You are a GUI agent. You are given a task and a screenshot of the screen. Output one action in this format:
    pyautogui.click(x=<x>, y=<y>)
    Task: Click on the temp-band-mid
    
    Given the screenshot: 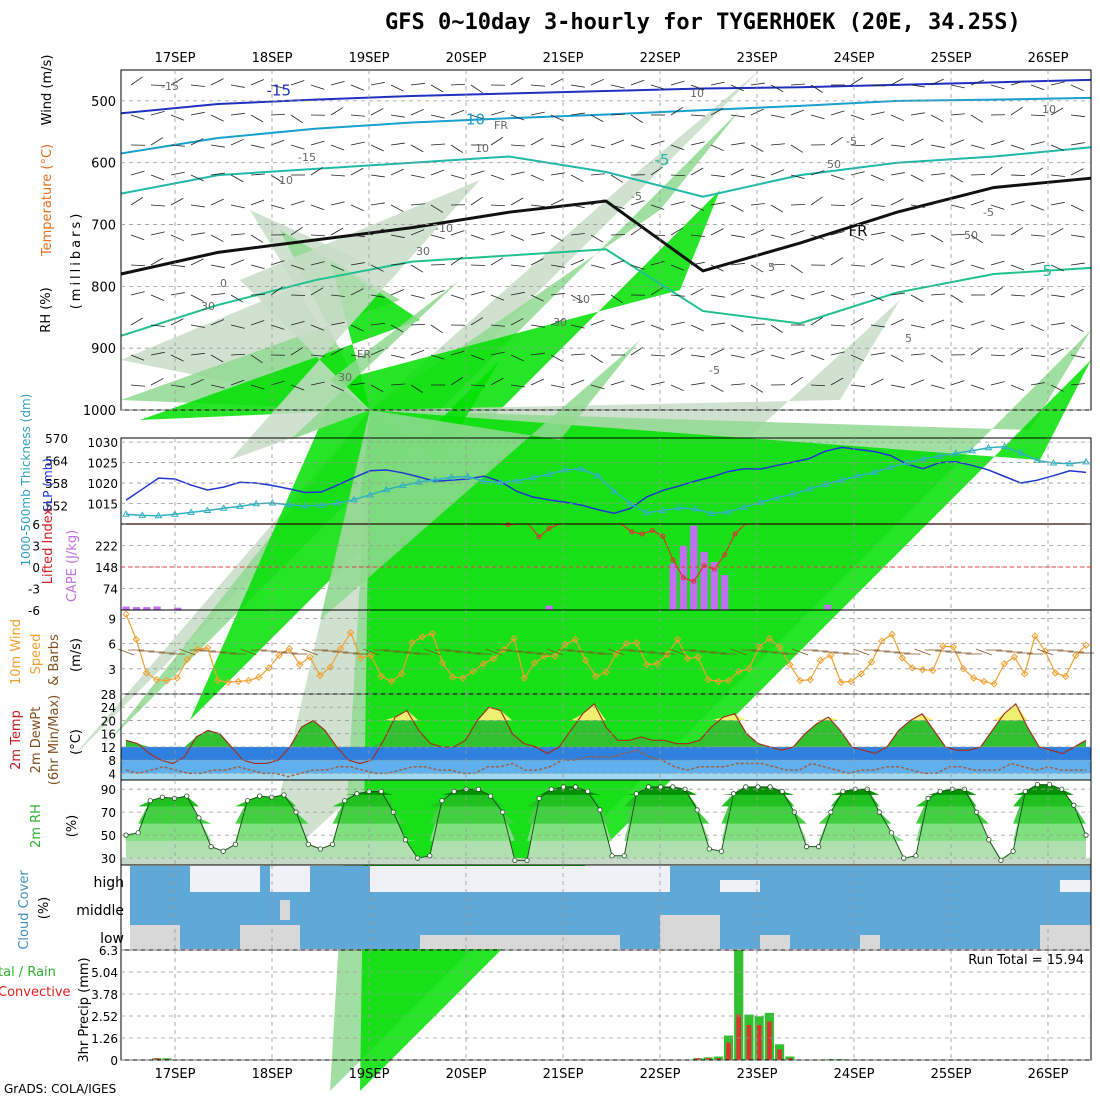 What is the action you would take?
    pyautogui.click(x=606, y=767)
    